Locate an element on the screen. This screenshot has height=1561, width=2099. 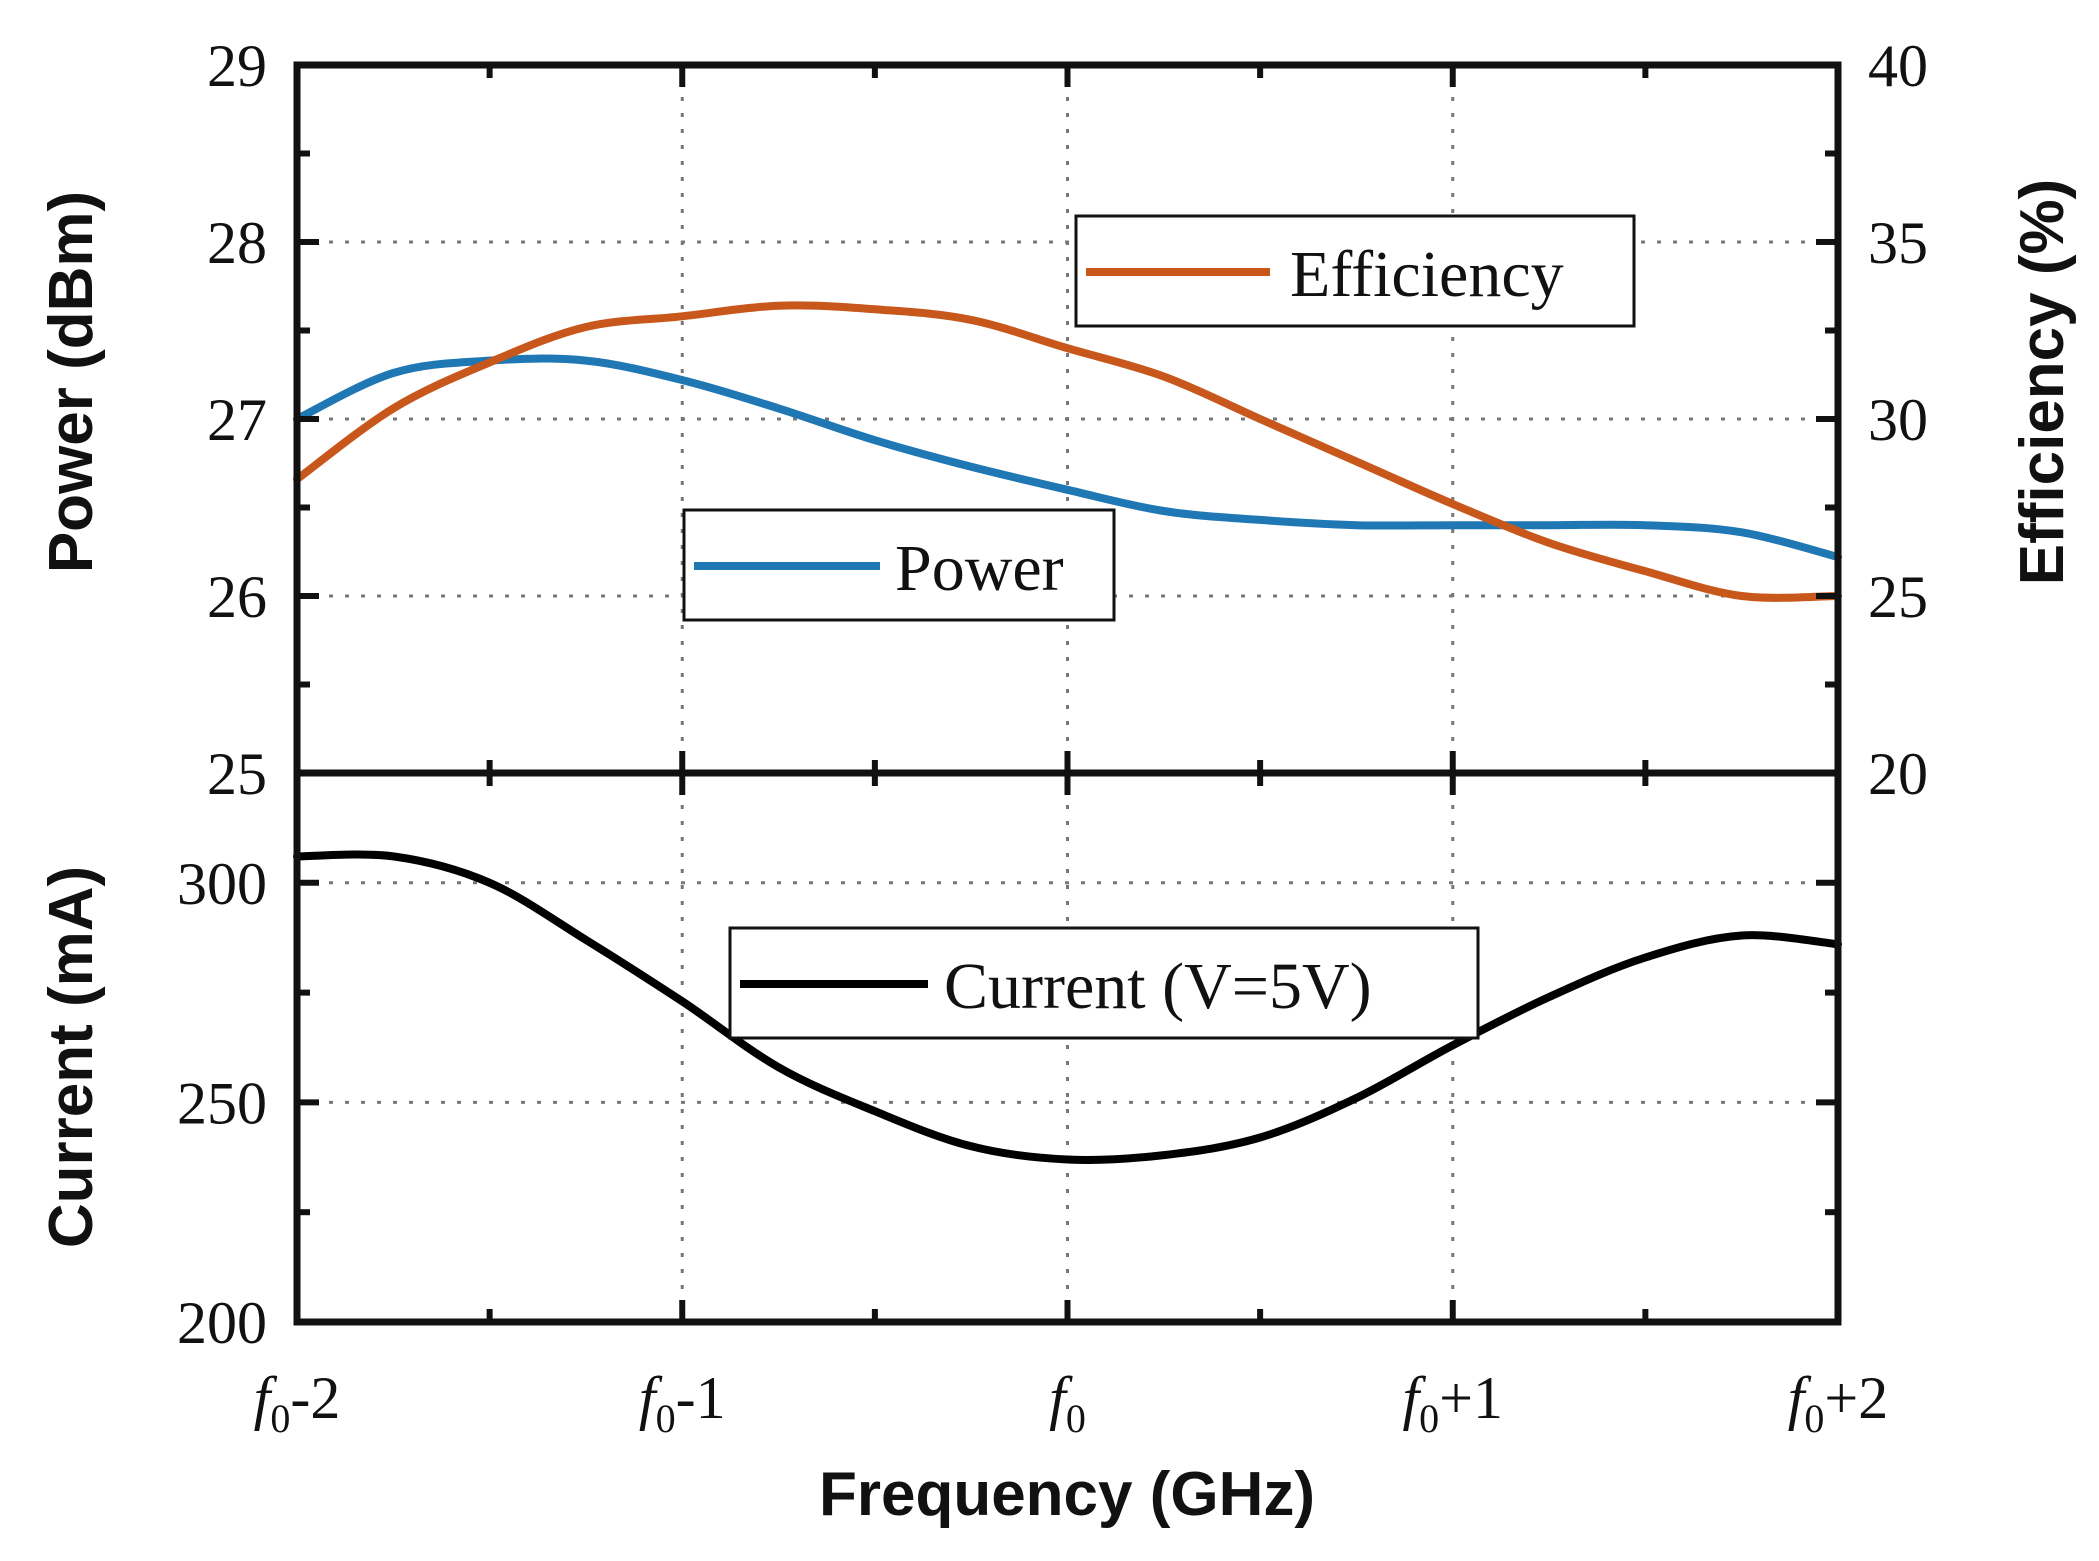
y-tick-label-power: 29 is located at coordinates (237, 66).